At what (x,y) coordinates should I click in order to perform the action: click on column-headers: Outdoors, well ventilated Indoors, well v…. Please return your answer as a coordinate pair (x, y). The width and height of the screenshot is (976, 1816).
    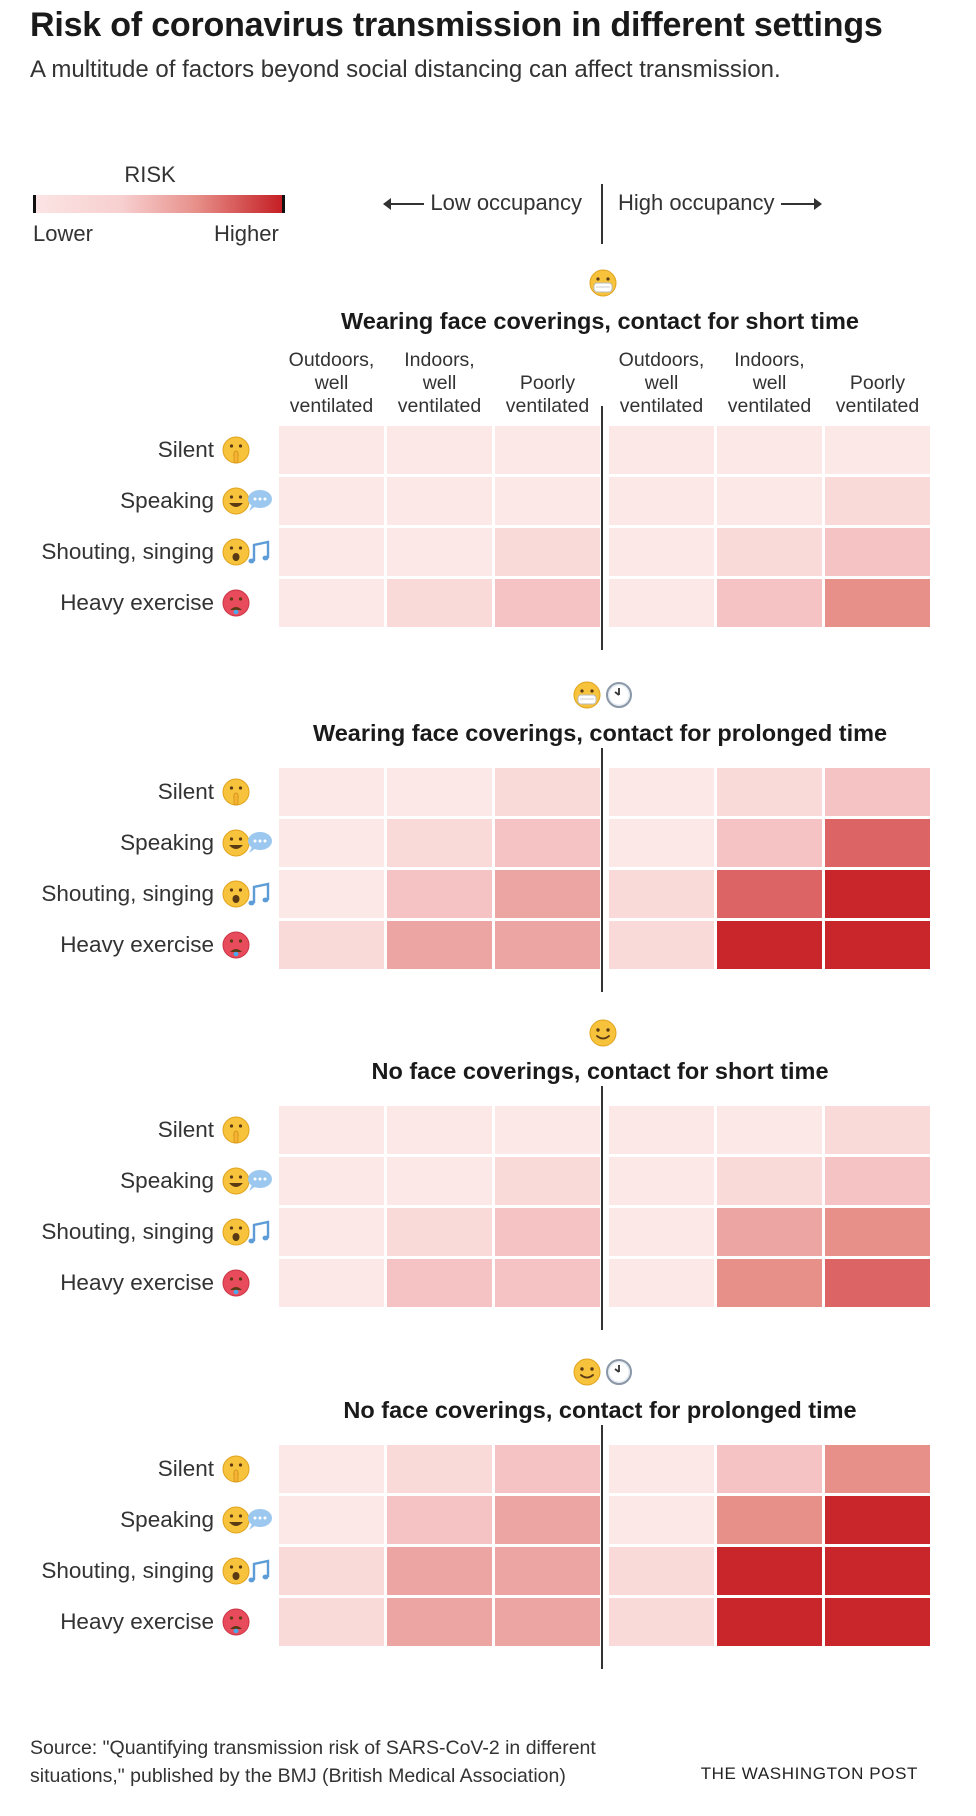
    Looking at the image, I should click on (602, 384).